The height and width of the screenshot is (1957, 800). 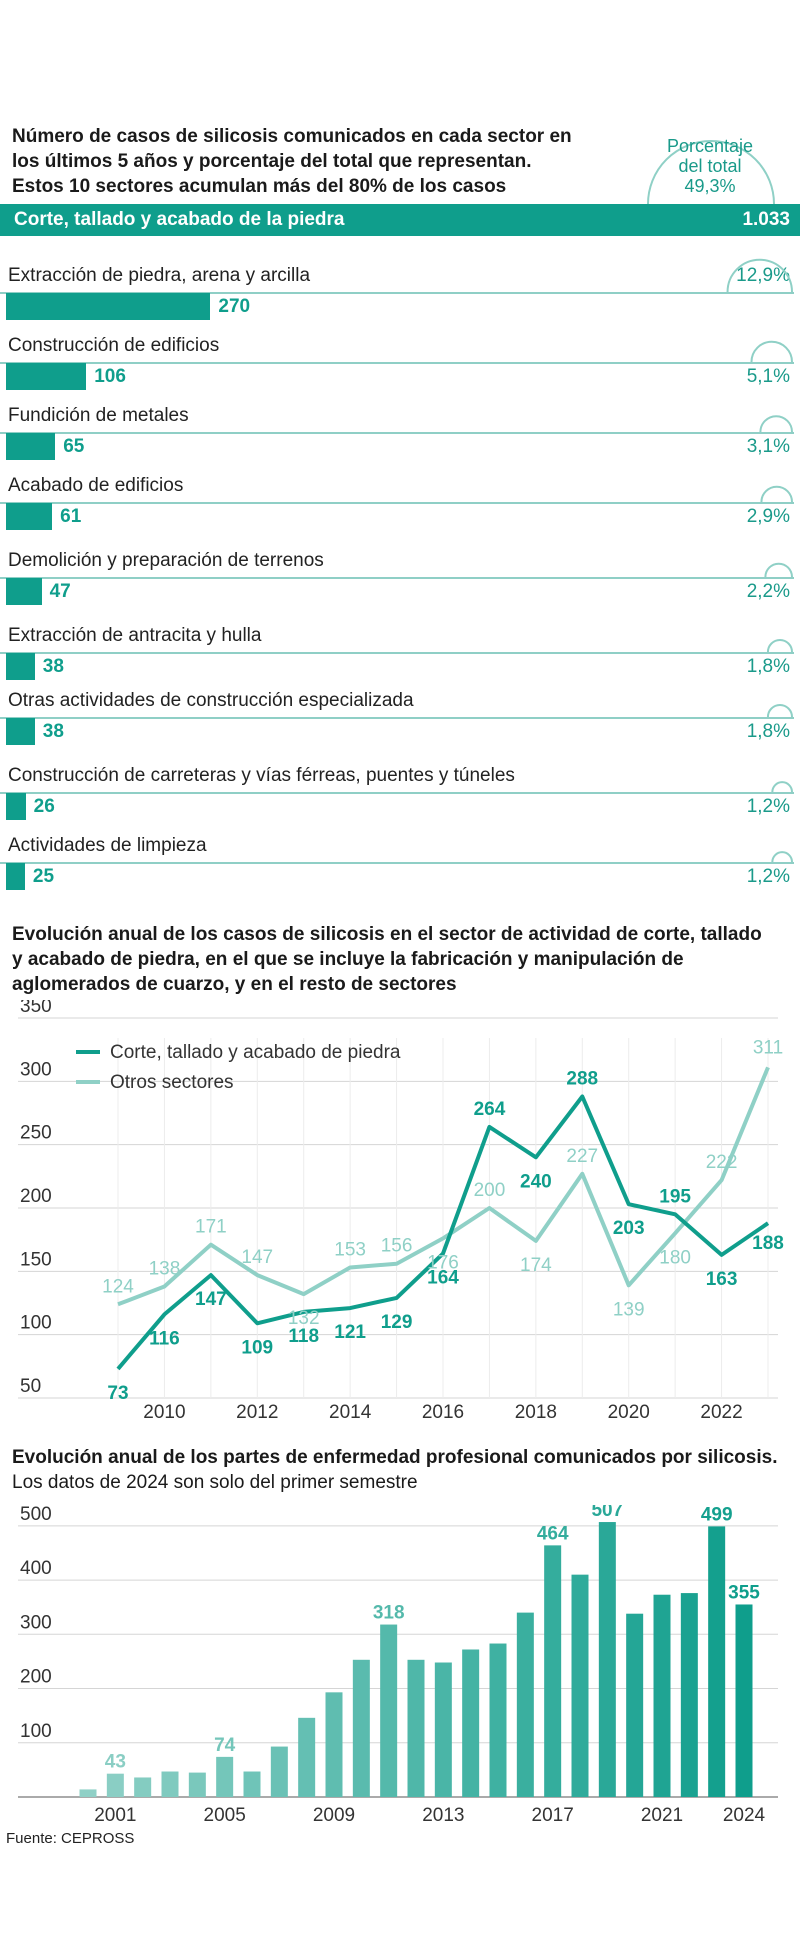 What do you see at coordinates (36, 1259) in the screenshot?
I see `y-tick-label: 150` at bounding box center [36, 1259].